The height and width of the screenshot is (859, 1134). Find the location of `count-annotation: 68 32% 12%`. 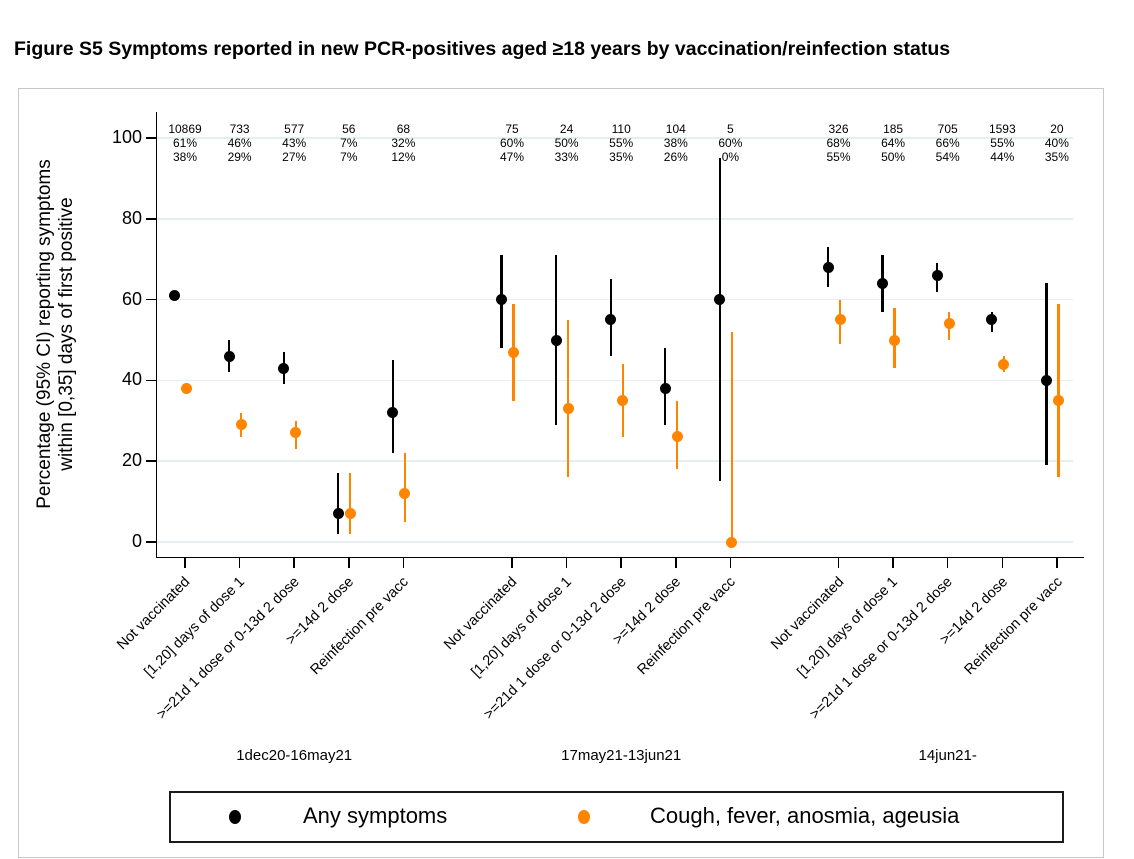

count-annotation: 68 32% 12% is located at coordinates (403, 143).